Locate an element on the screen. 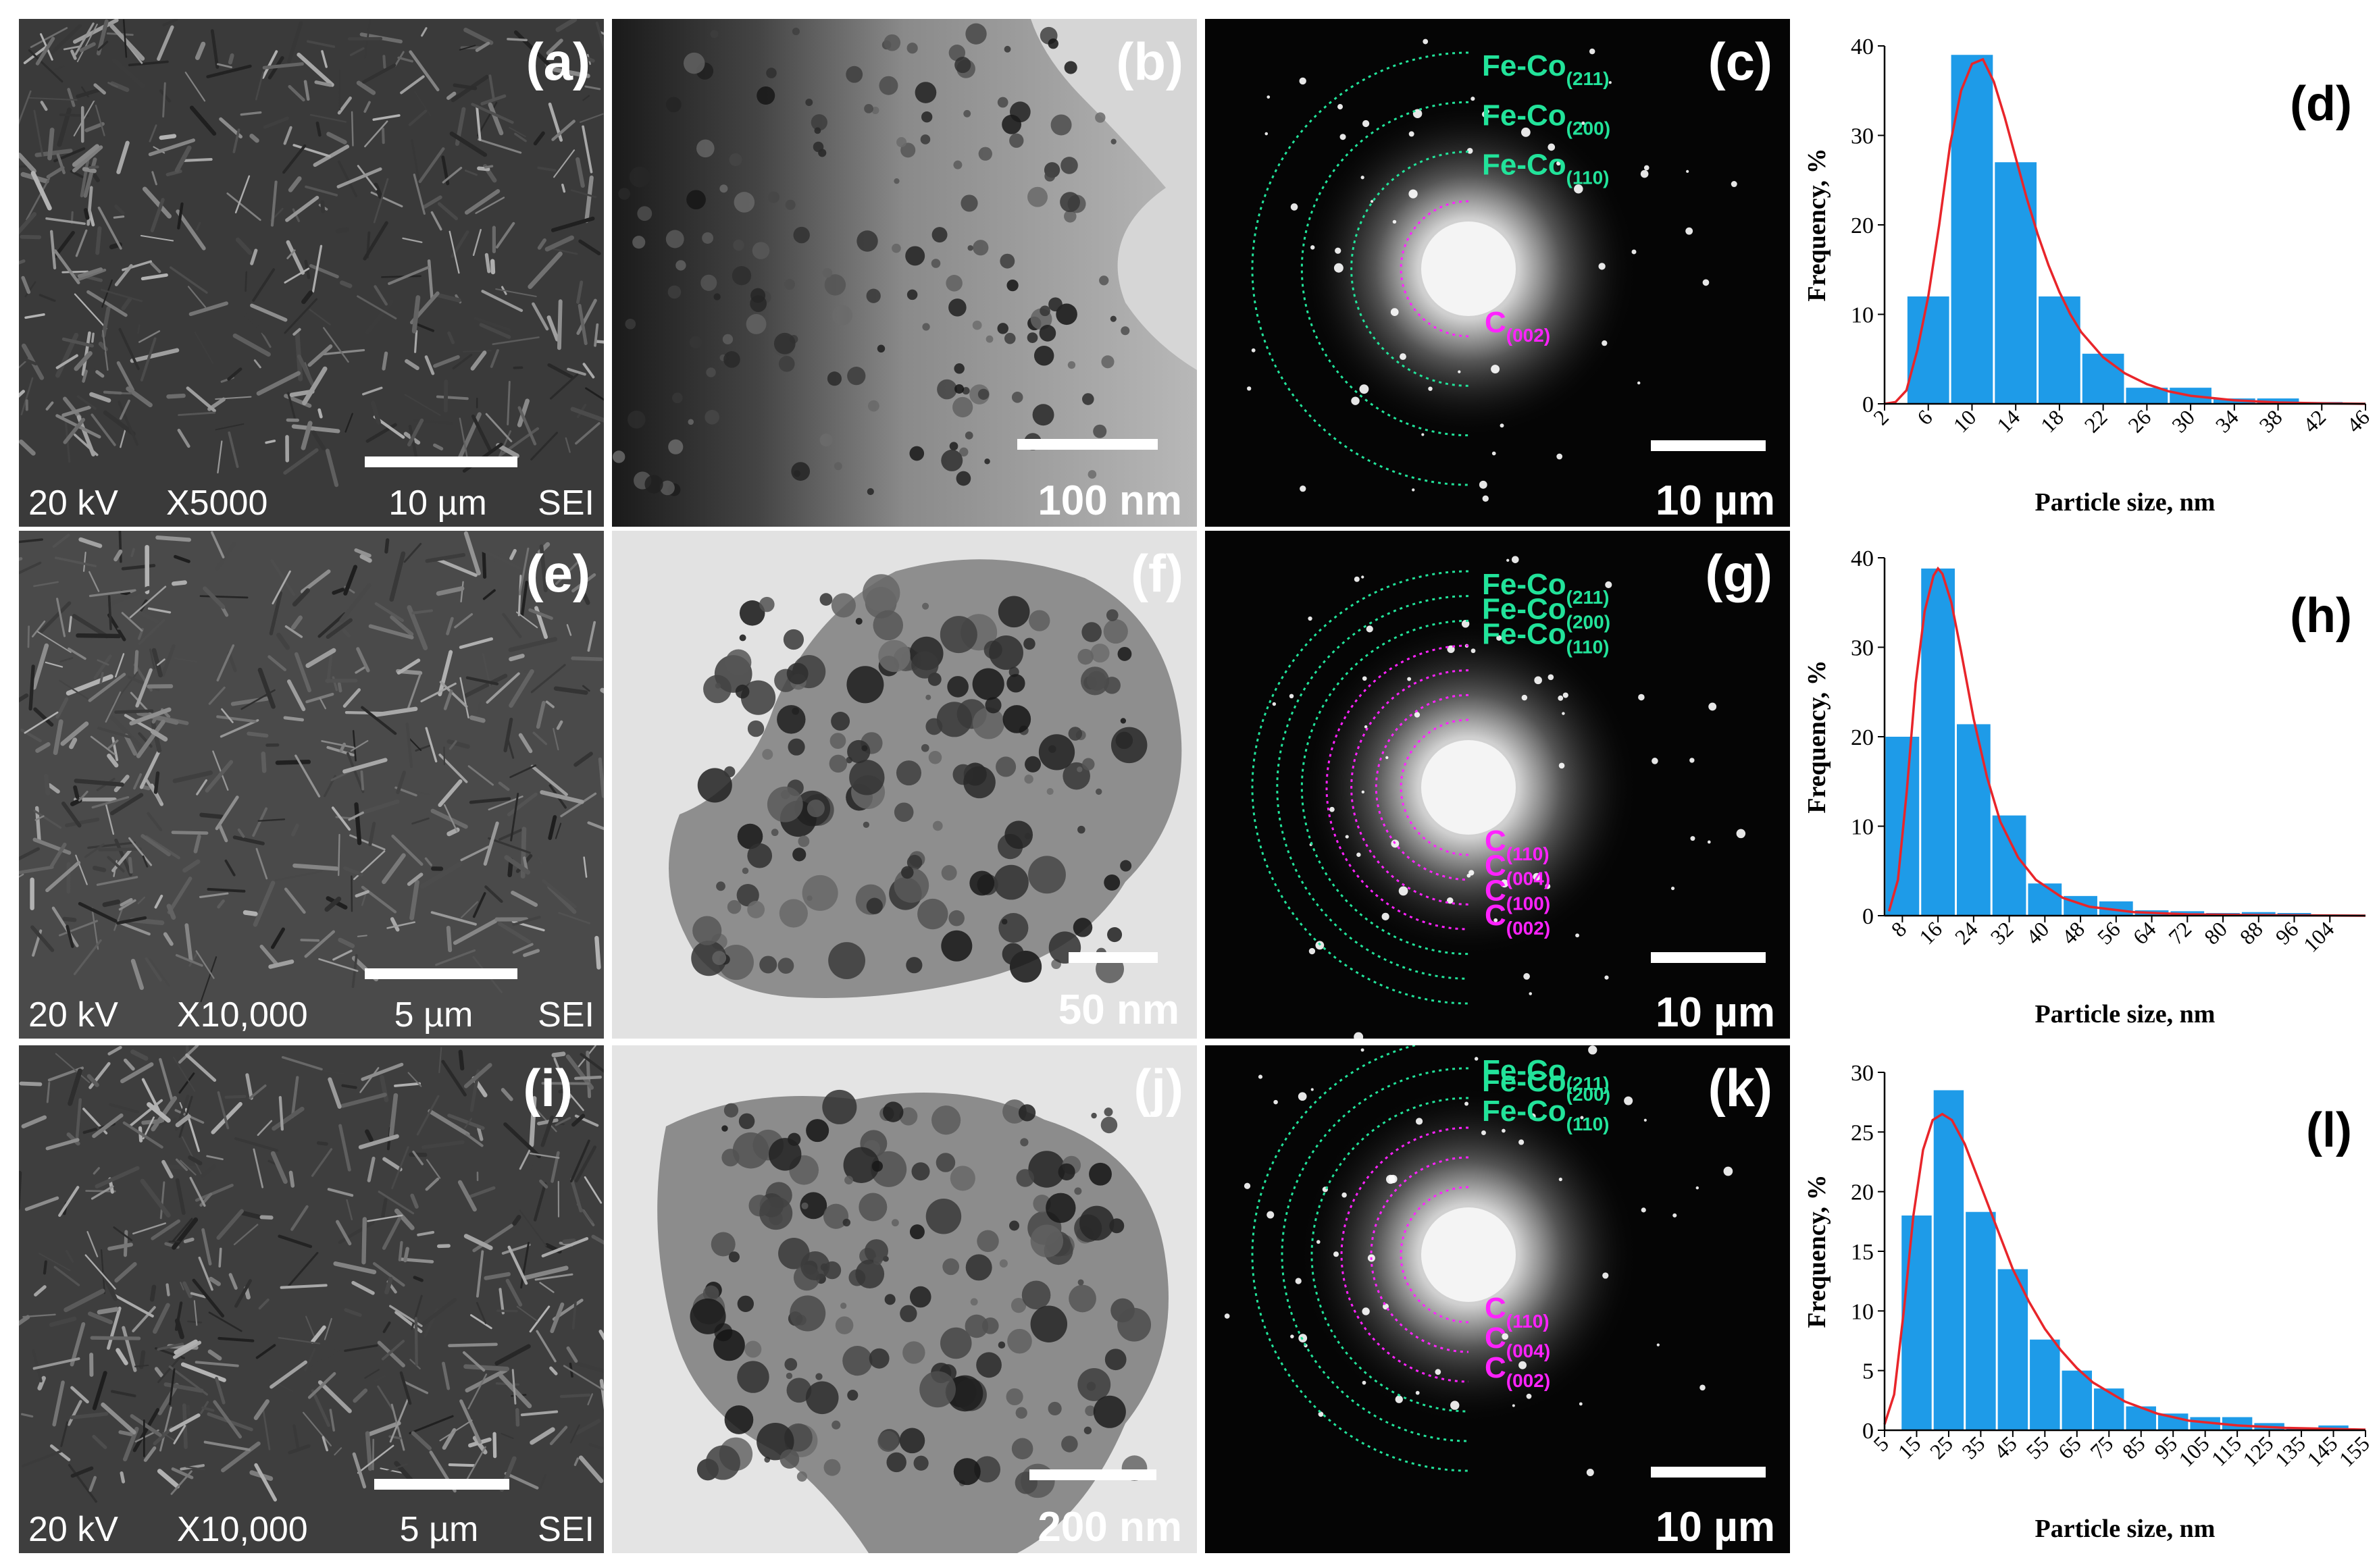 This screenshot has width=2379, height=1568. y-tick-label: 10 is located at coordinates (1862, 827).